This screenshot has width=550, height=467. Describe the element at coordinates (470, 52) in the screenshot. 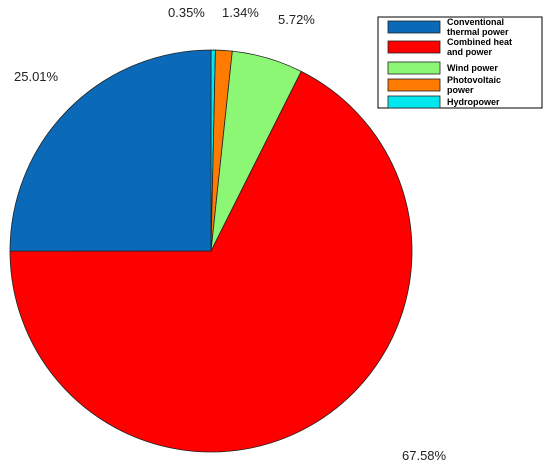

I see `legend-label: and power` at that location.